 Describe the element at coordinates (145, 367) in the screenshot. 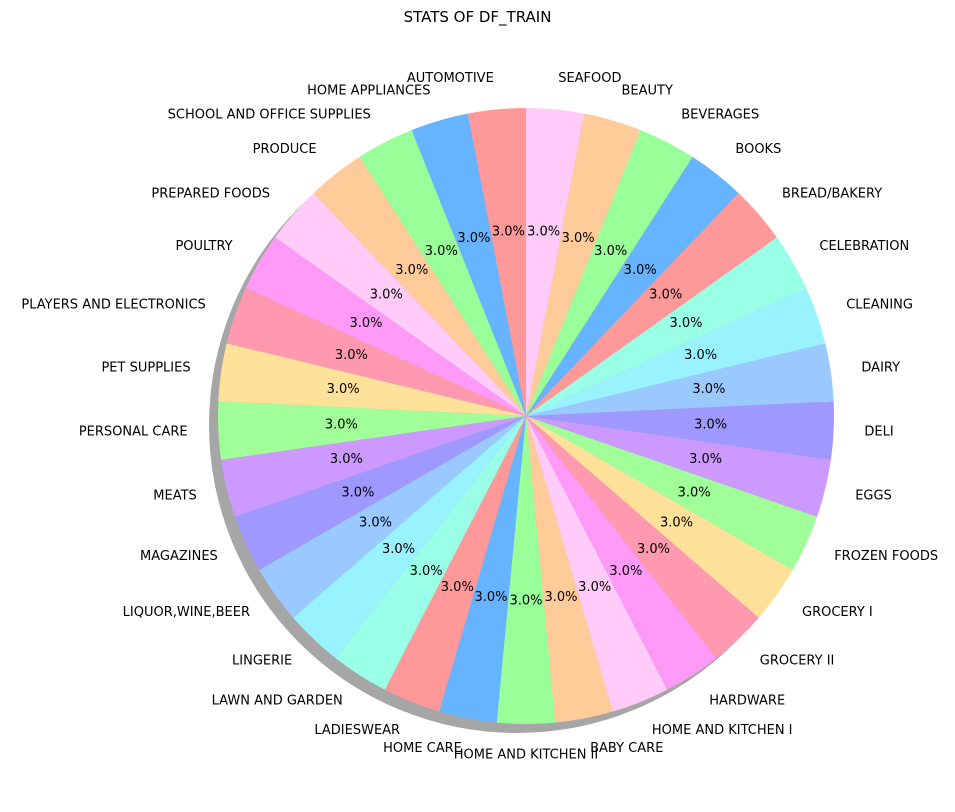

I see `slice-category-label: PET SUPPLIES` at that location.